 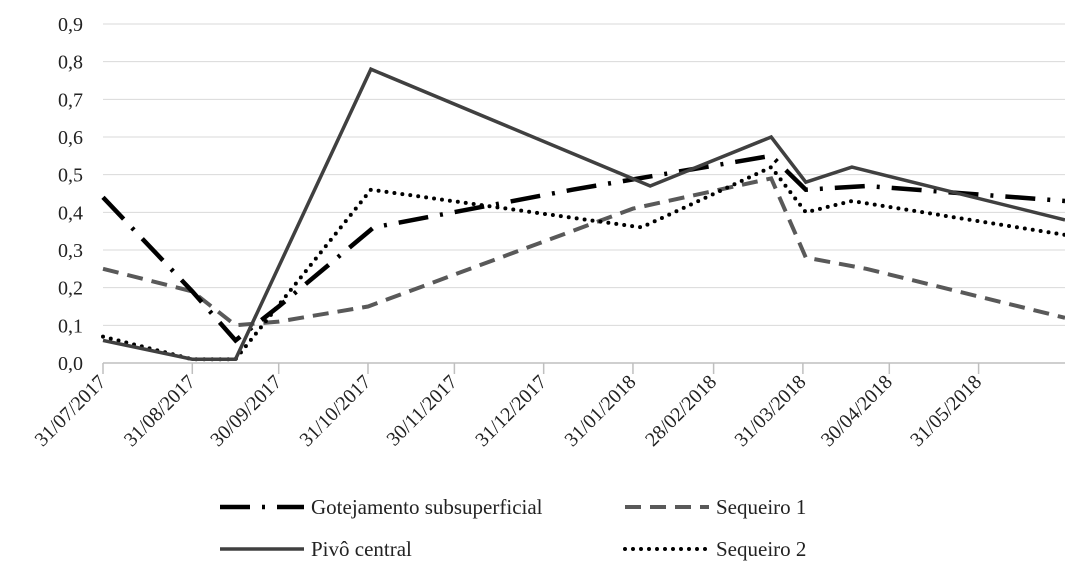 I want to click on legend-item: Gotejamento subsuperficial, so click(x=381, y=507).